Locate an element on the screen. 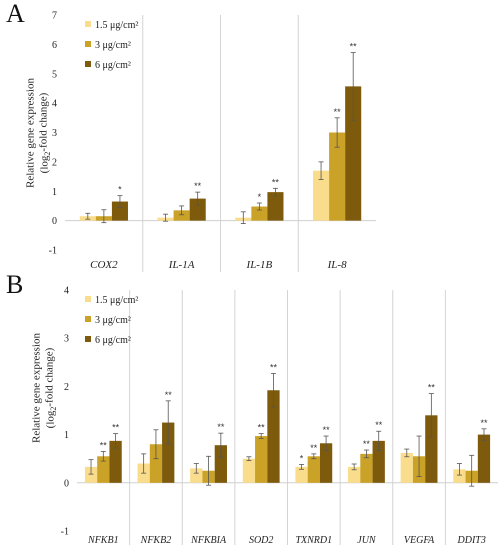 This screenshot has height=550, width=504. chart-a-legend-label: 1.5 μg/cm² is located at coordinates (116, 25).